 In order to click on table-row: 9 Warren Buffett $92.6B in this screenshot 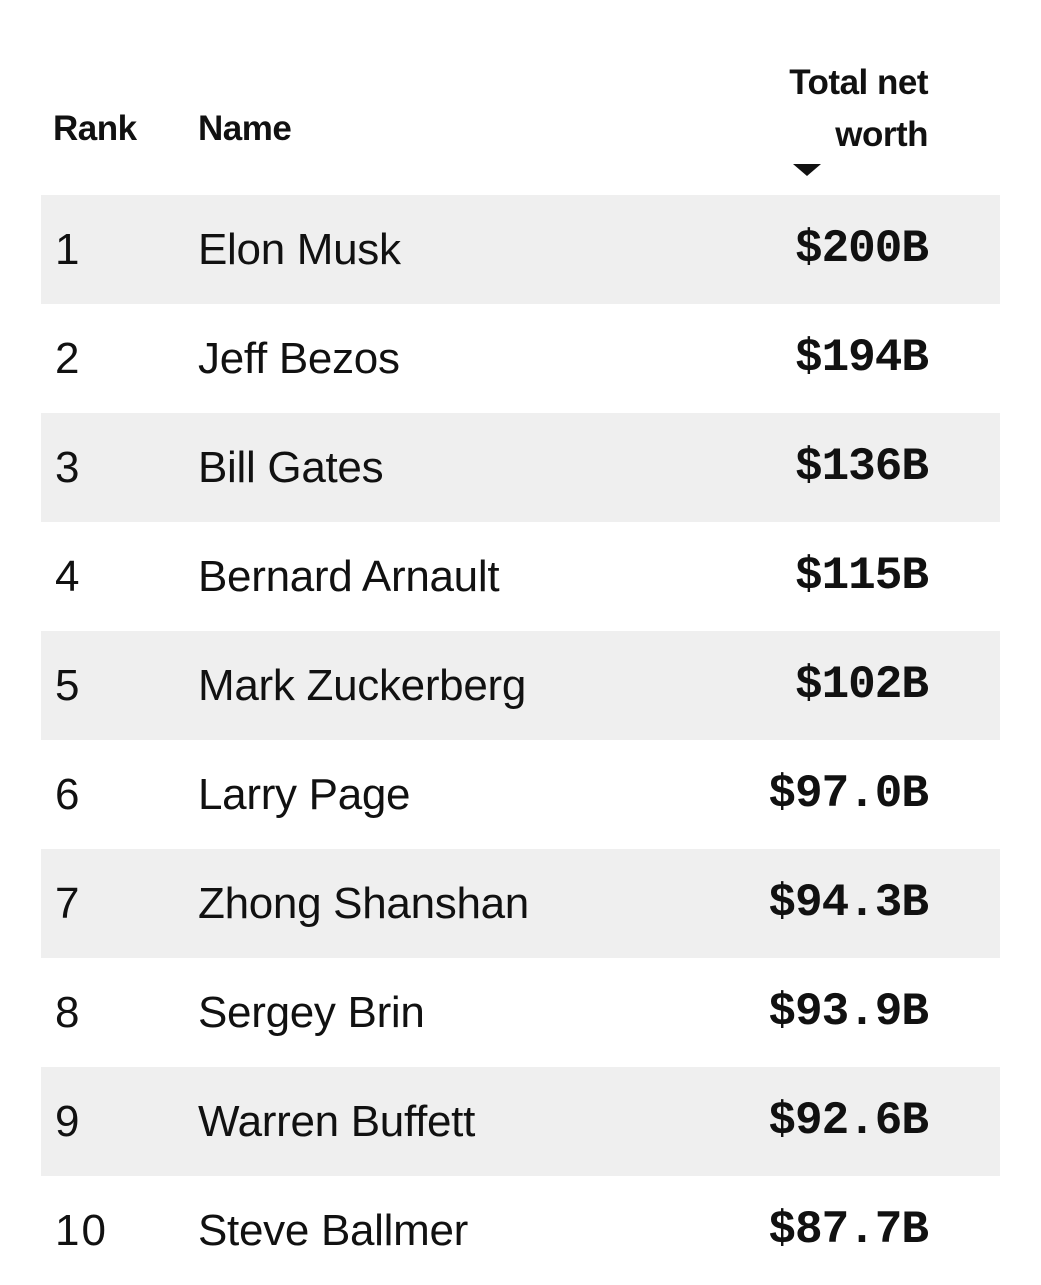, I will do `click(520, 1121)`.